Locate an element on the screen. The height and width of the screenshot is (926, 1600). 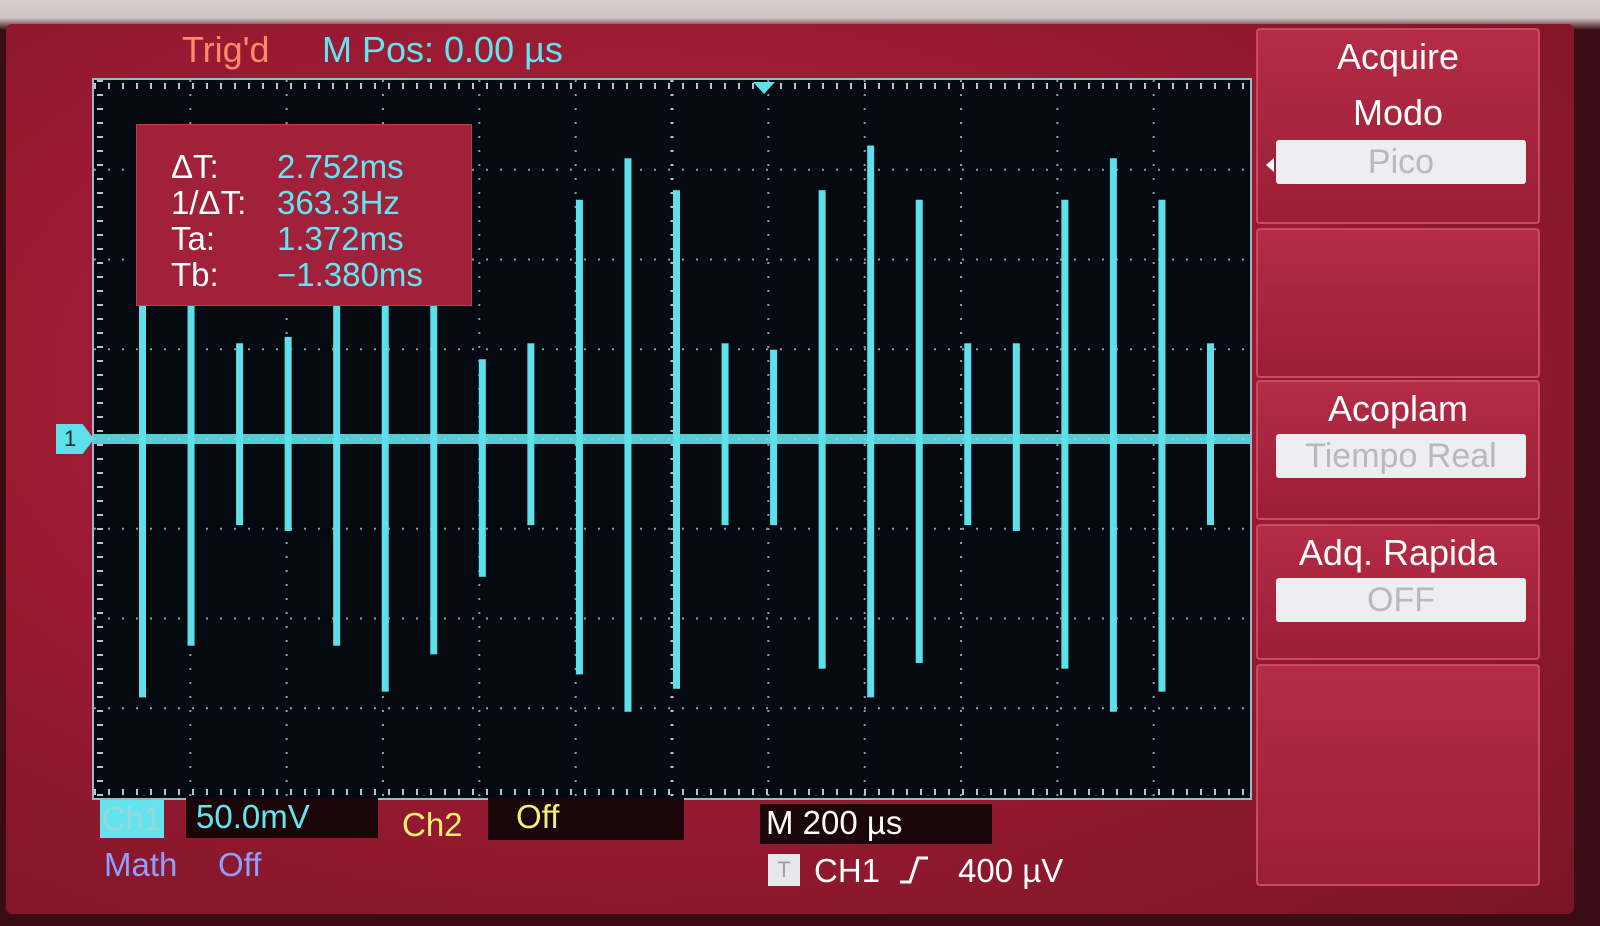
measurement-row-tb: Tb: −1.380ms is located at coordinates (297, 275).